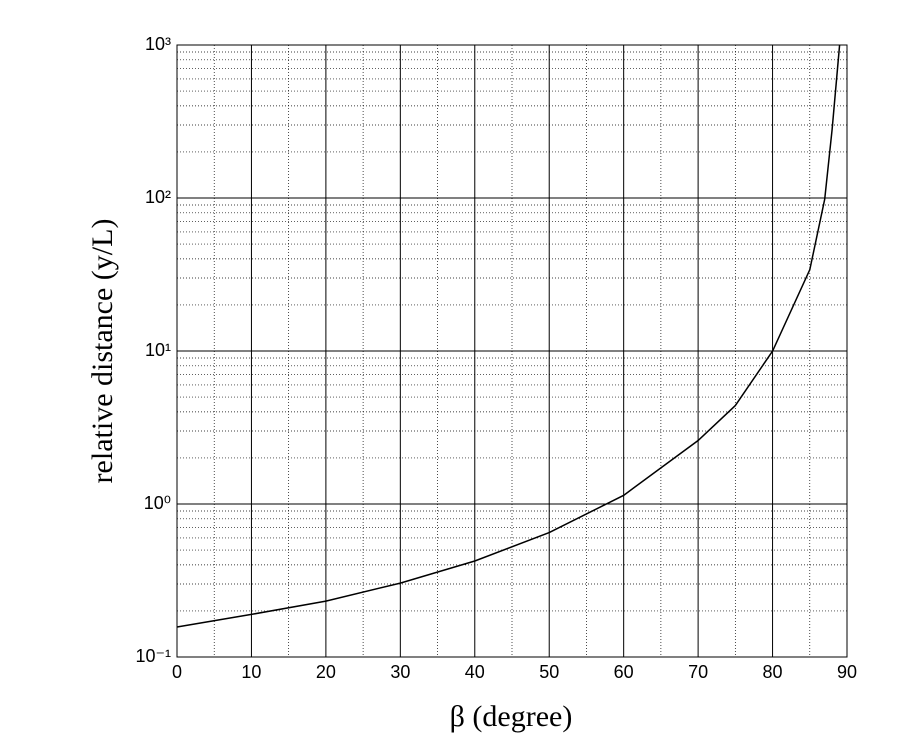 The image size is (922, 745). Describe the element at coordinates (847, 672) in the screenshot. I see `x-tick-label: 90` at that location.